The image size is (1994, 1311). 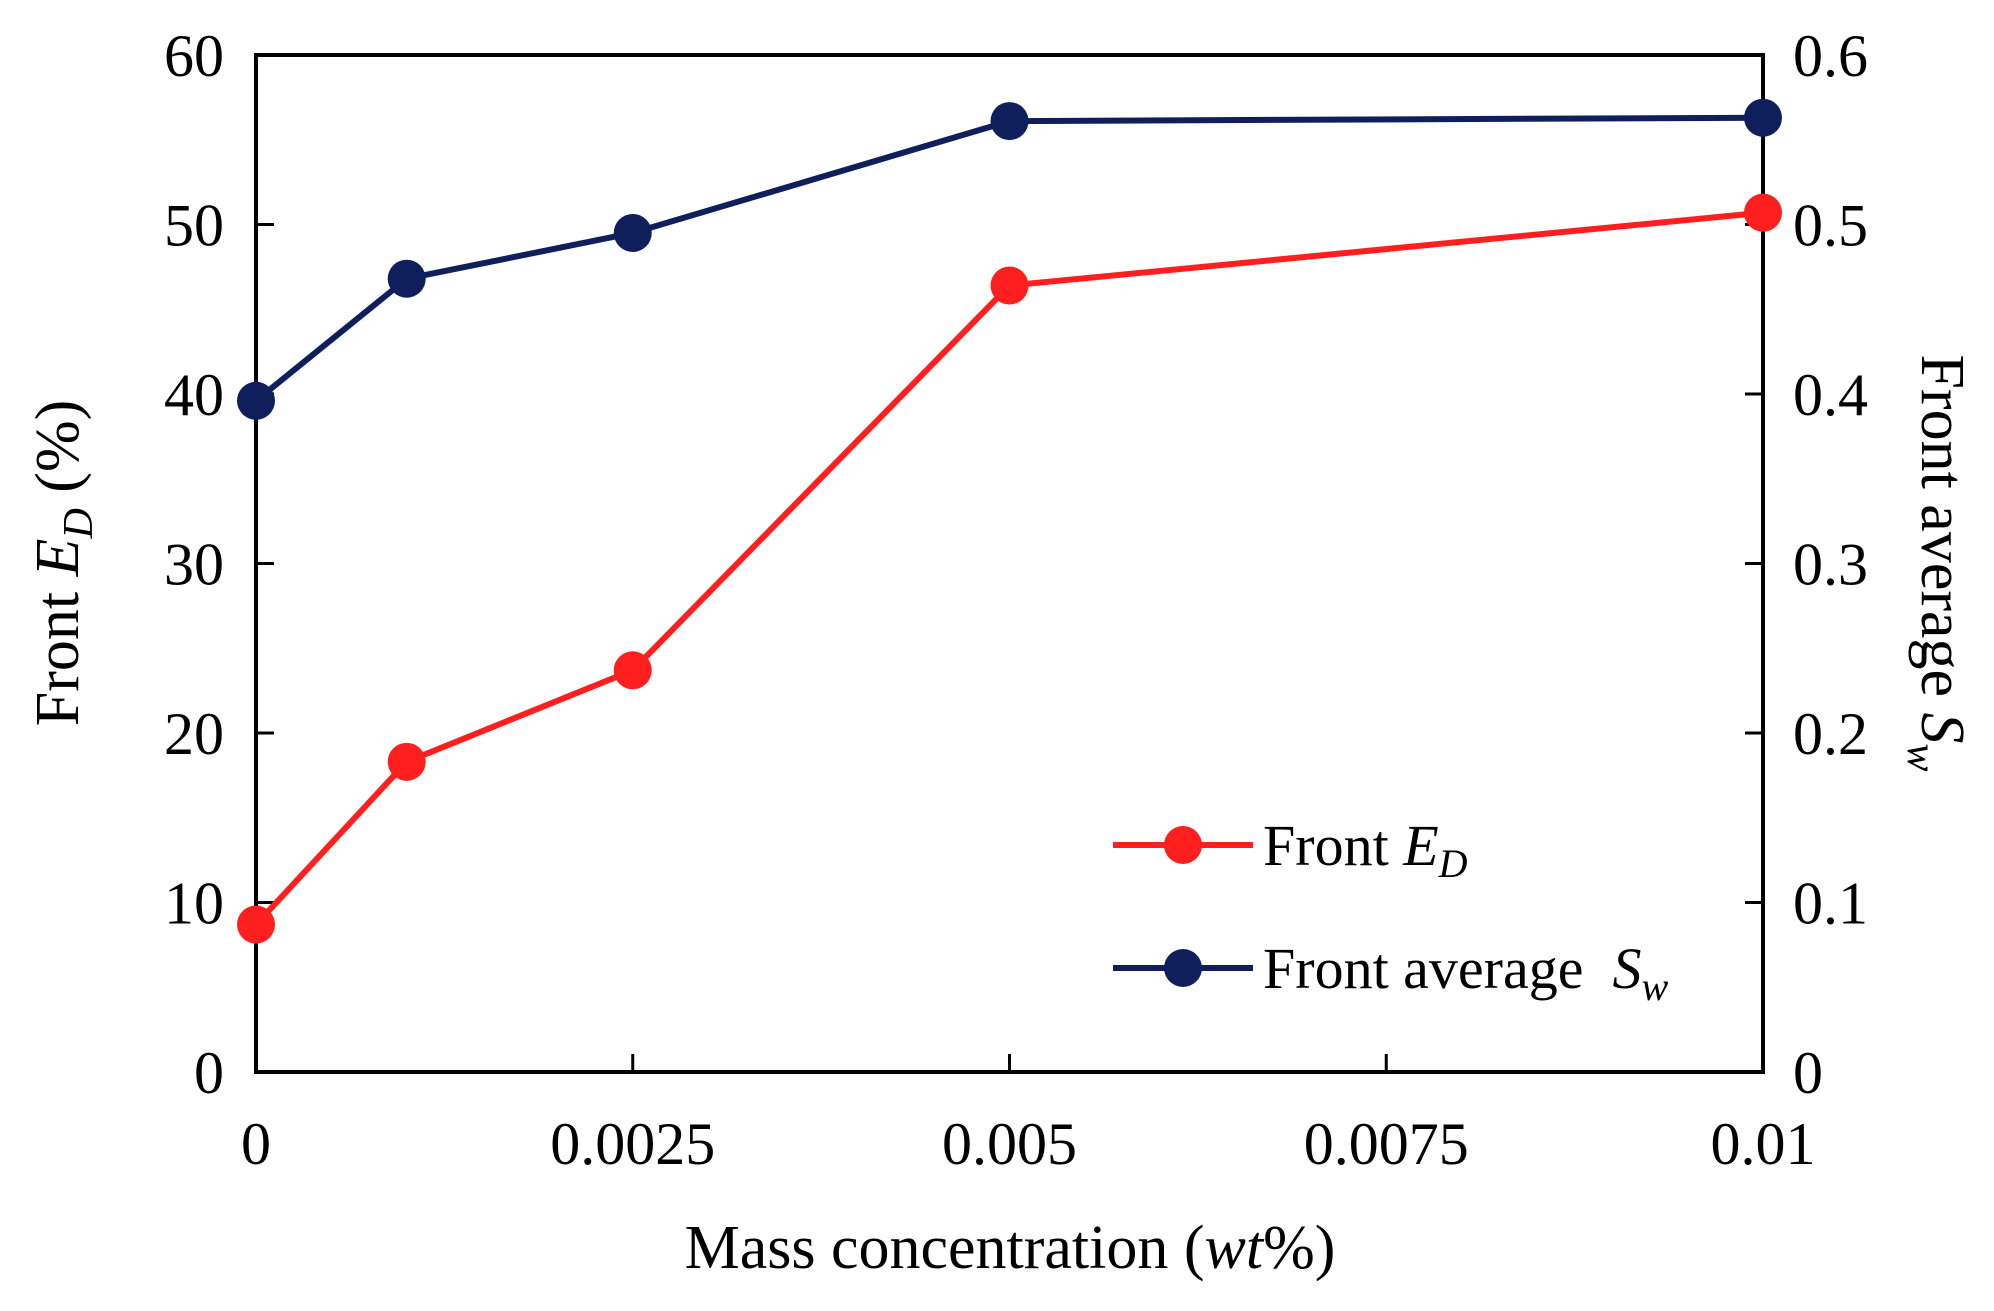 I want to click on legend-entry-front-ed: Front ED, so click(x=1290, y=849).